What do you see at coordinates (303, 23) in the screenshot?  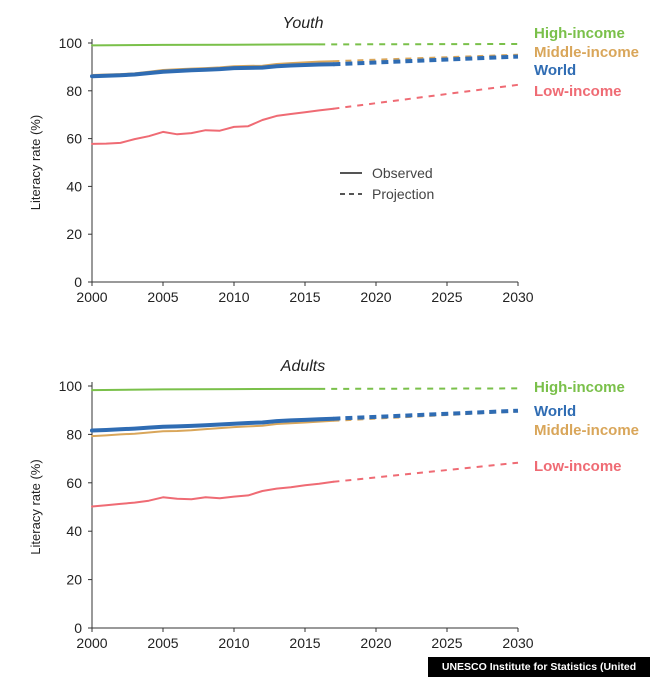 I see `chart-title: Youth` at bounding box center [303, 23].